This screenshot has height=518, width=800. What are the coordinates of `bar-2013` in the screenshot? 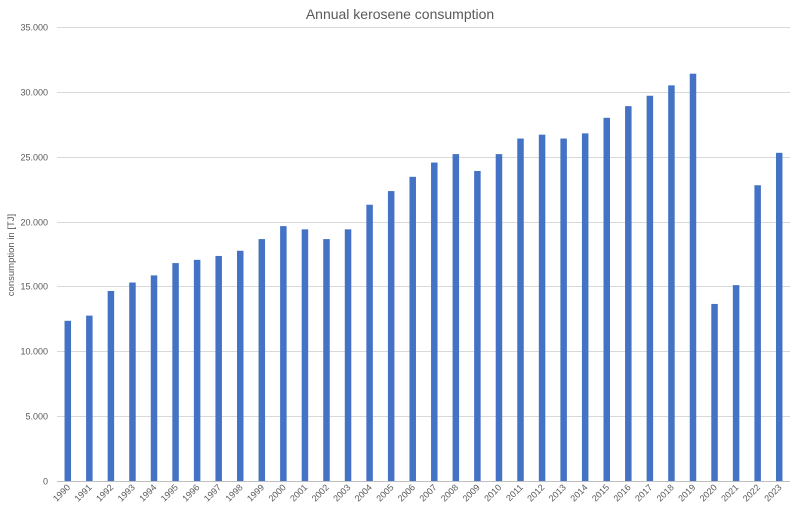 It's located at (563, 310).